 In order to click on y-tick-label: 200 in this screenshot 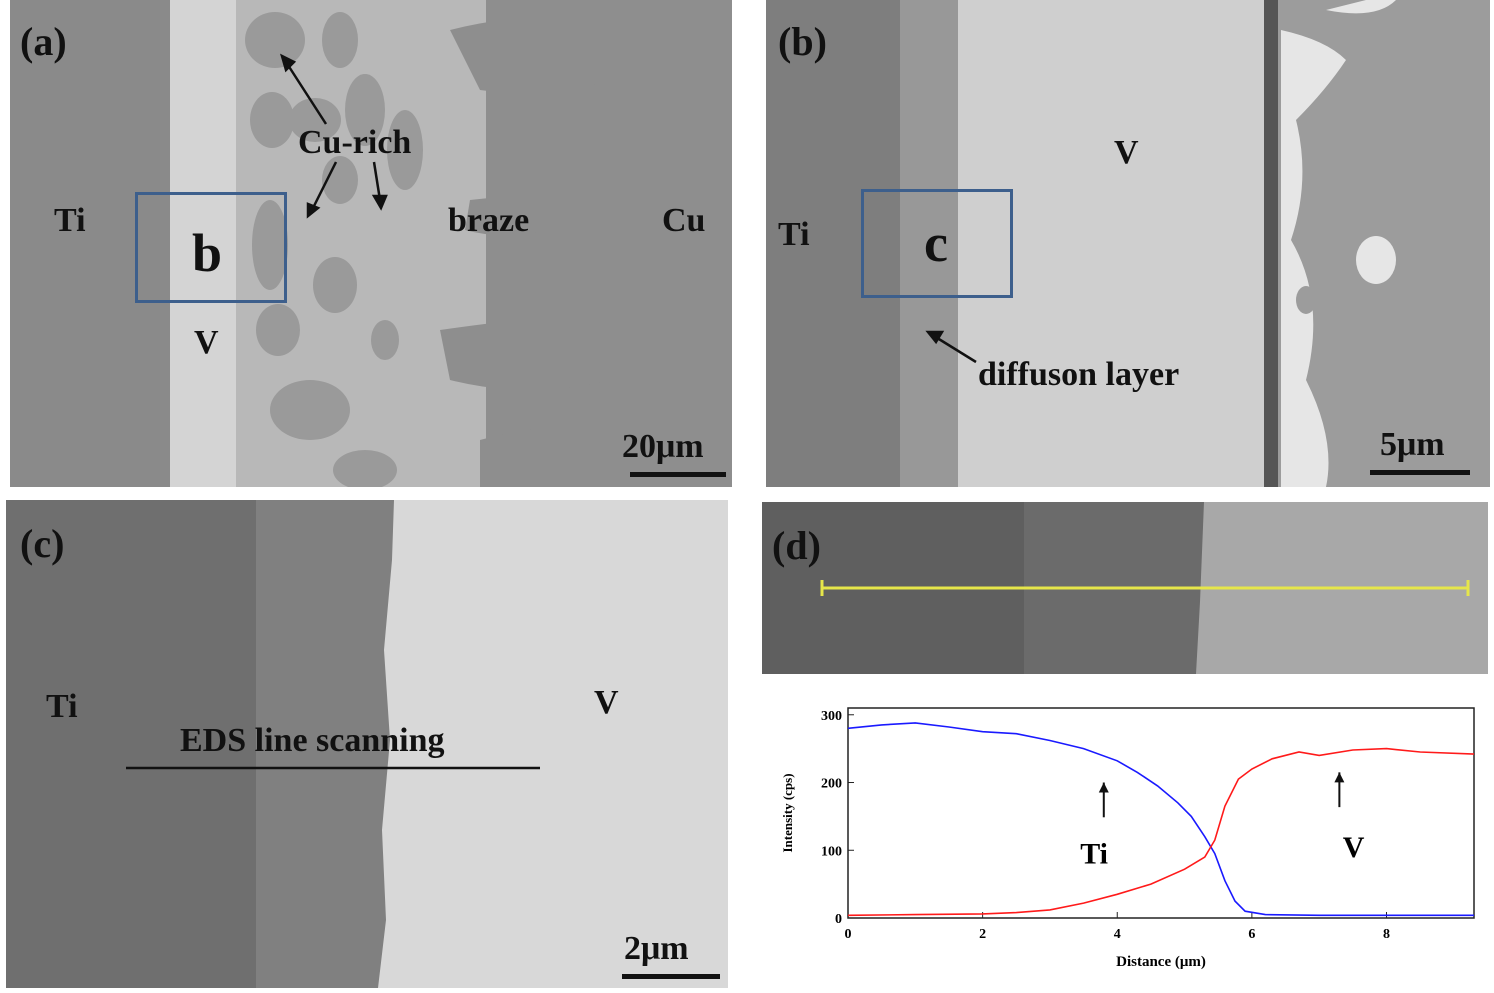, I will do `click(831, 784)`.